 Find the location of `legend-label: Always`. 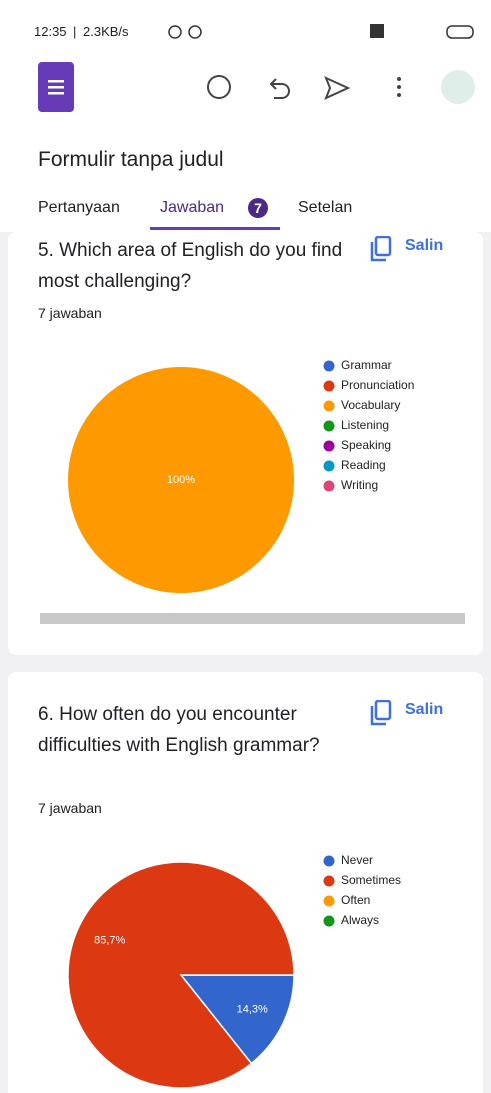

legend-label: Always is located at coordinates (360, 920).